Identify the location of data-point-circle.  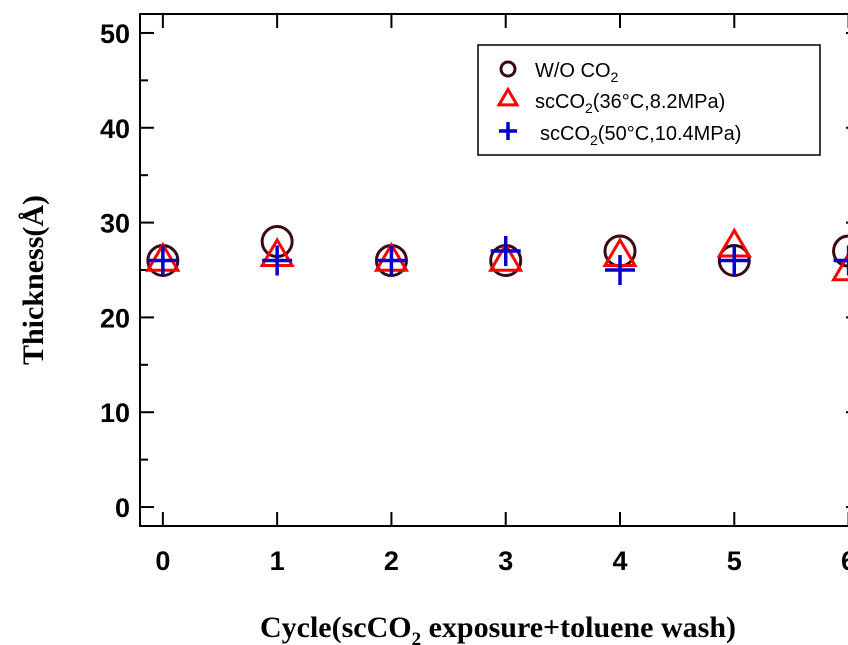
(840, 251).